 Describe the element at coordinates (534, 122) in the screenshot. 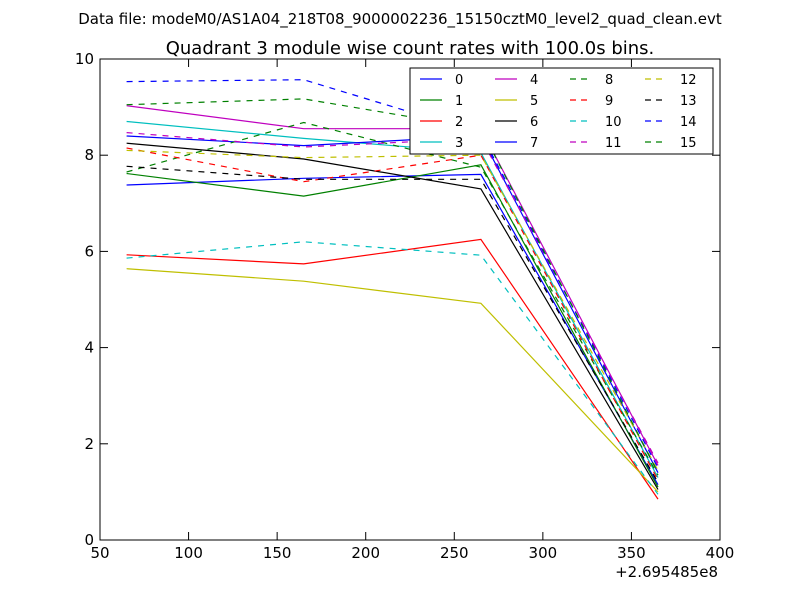

I see `legend-label-6: 6` at that location.